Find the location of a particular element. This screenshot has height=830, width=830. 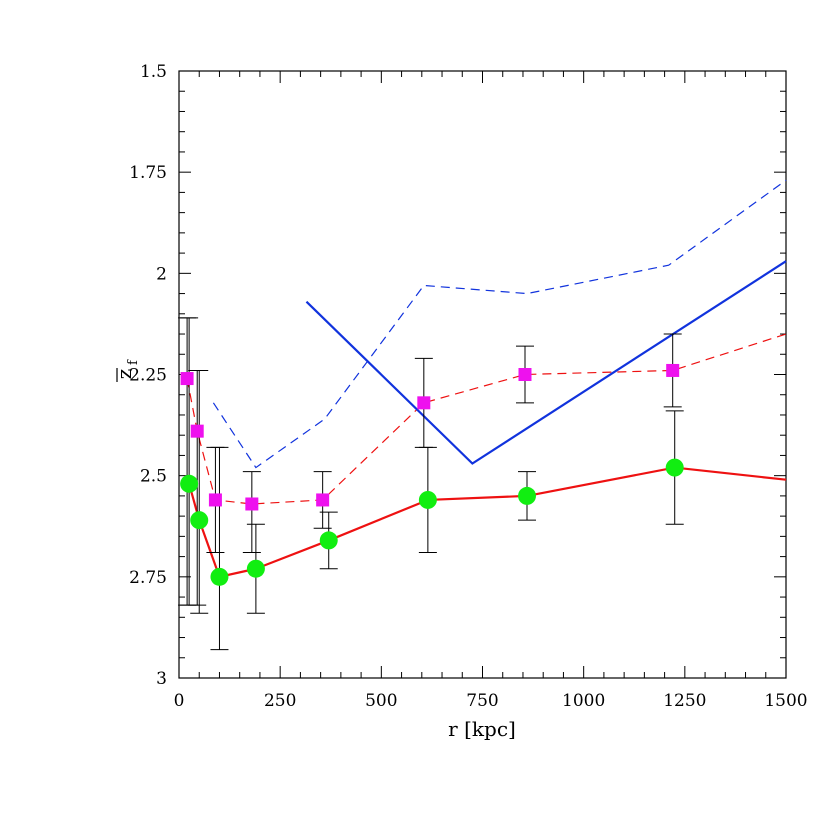

x-tick-label: 750 is located at coordinates (482, 701).